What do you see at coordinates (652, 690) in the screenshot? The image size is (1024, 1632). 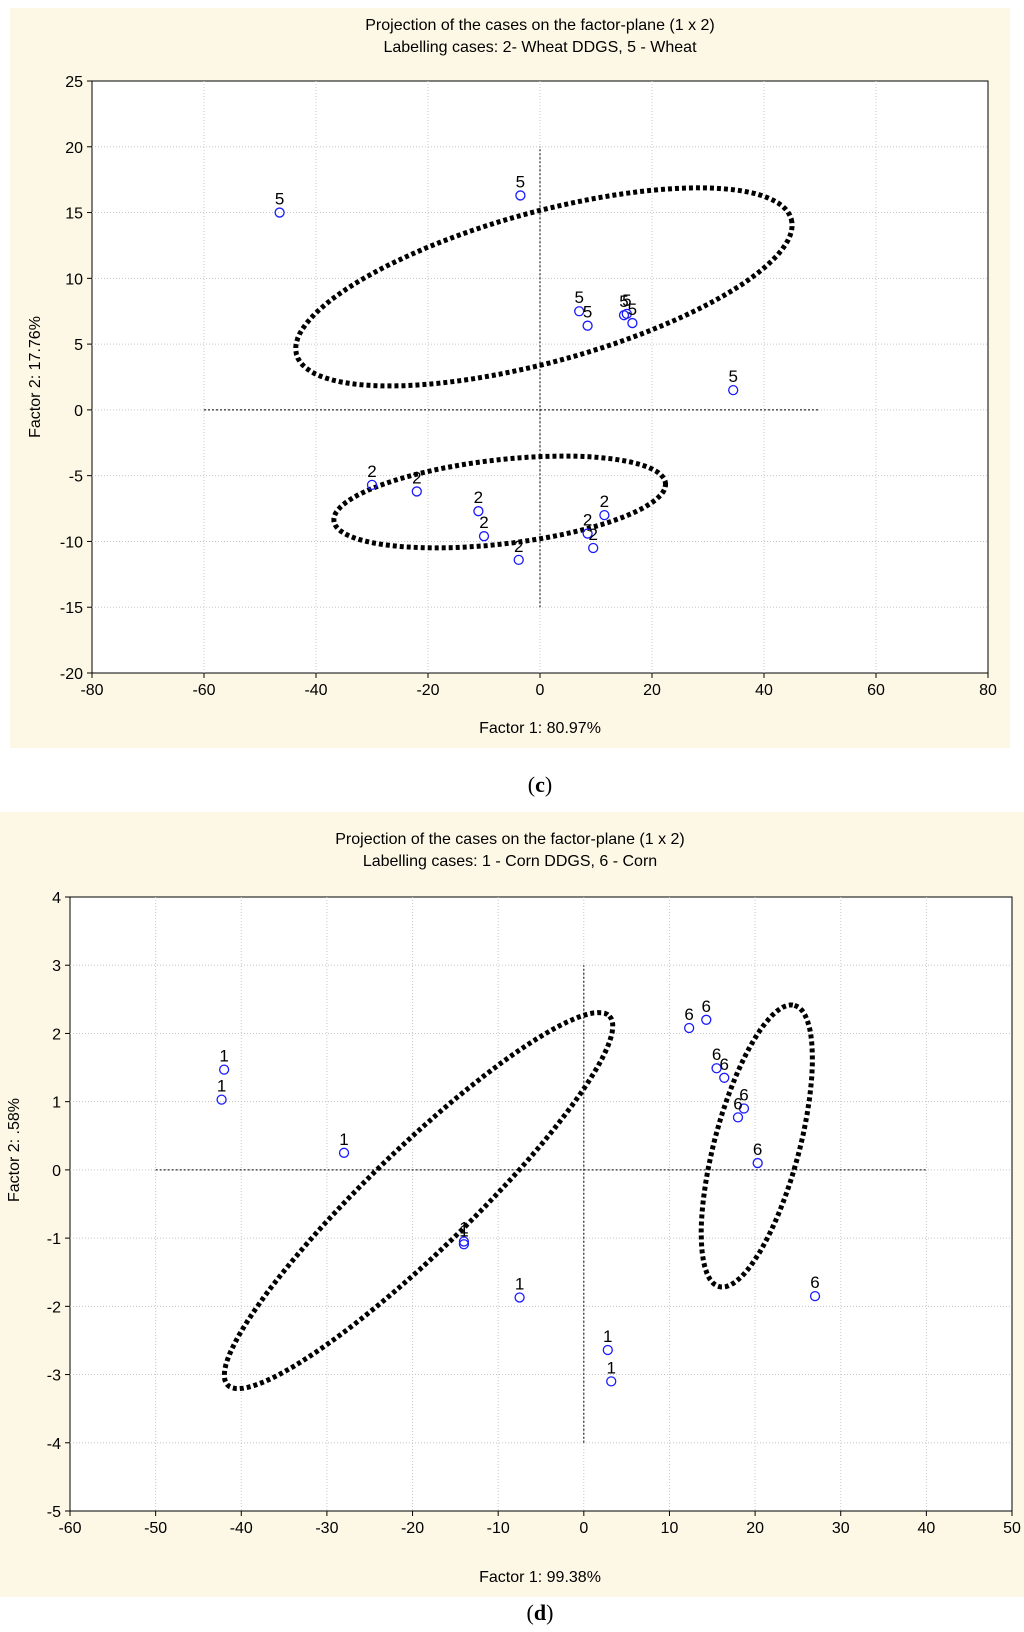 I see `chart-c-xtick-label: 20` at bounding box center [652, 690].